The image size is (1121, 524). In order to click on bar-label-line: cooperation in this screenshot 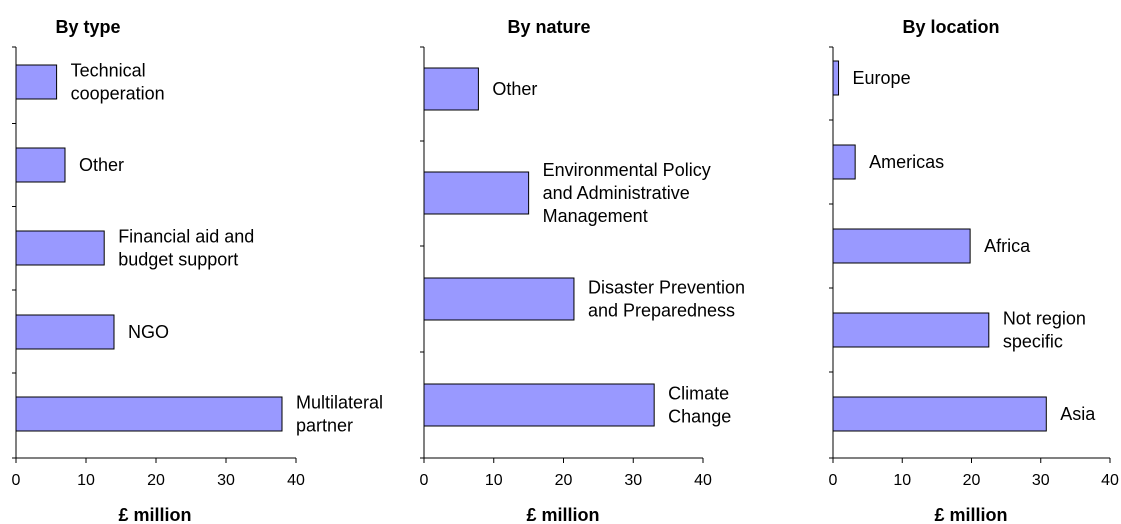, I will do `click(118, 94)`.